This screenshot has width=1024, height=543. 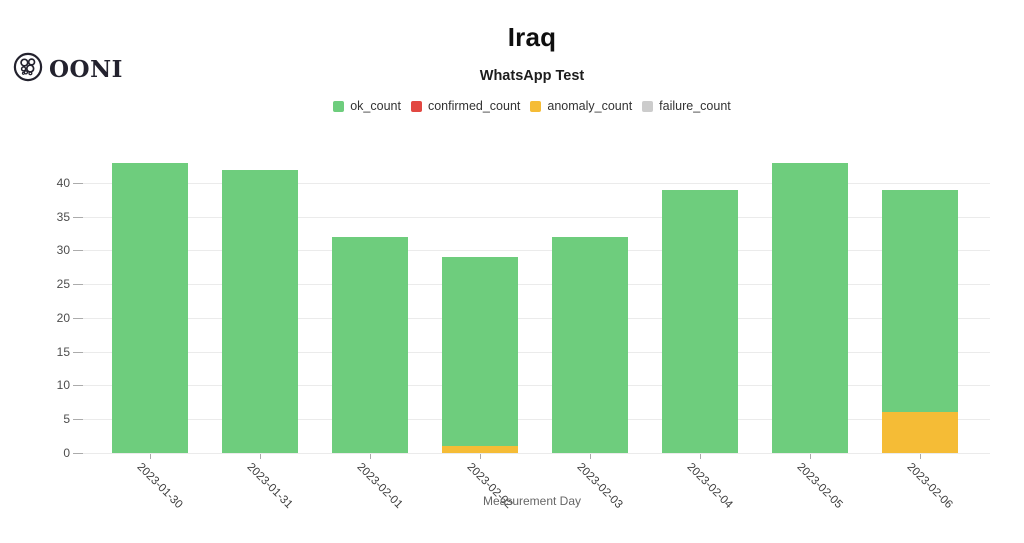 What do you see at coordinates (63, 183) in the screenshot?
I see `y-axis-tick-label: 40` at bounding box center [63, 183].